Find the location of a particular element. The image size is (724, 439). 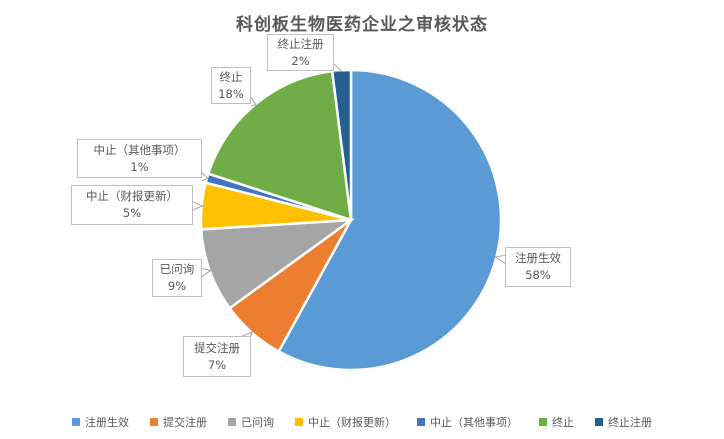

legend-label: 中止（其他事项） is located at coordinates (474, 422).